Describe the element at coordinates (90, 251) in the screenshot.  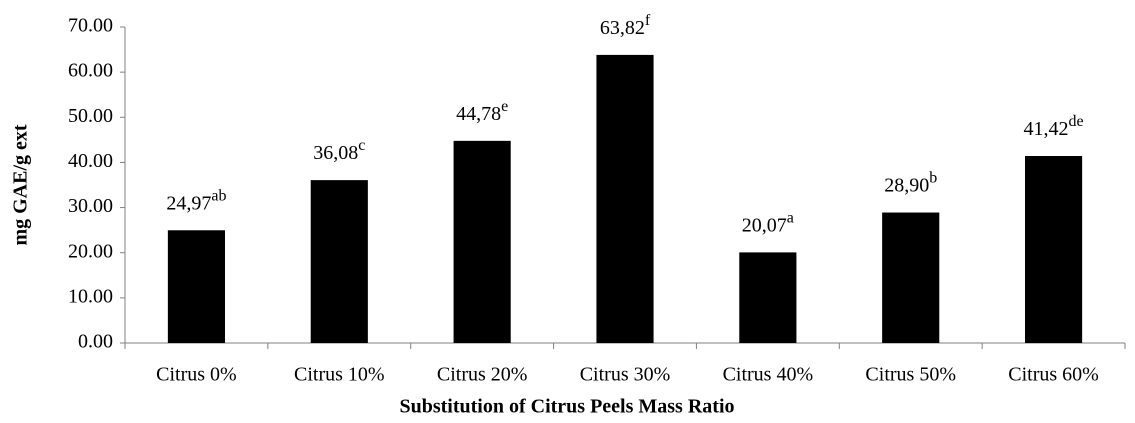
I see `y-tick-label: 20.00` at that location.